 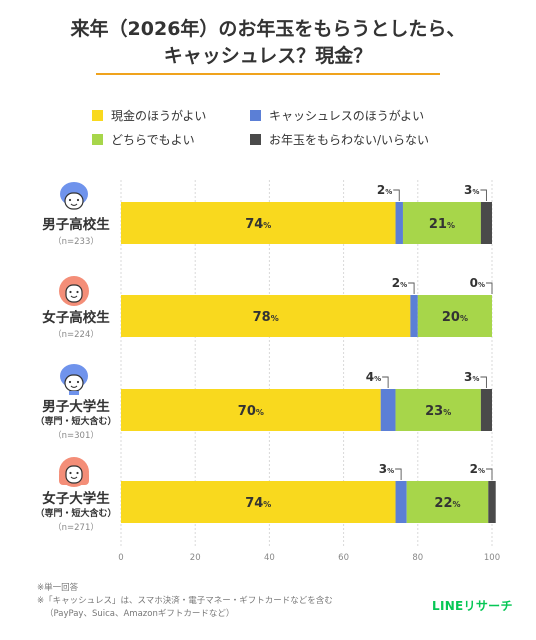 What do you see at coordinates (195, 558) in the screenshot?
I see `x-tick-label-20: 20` at bounding box center [195, 558].